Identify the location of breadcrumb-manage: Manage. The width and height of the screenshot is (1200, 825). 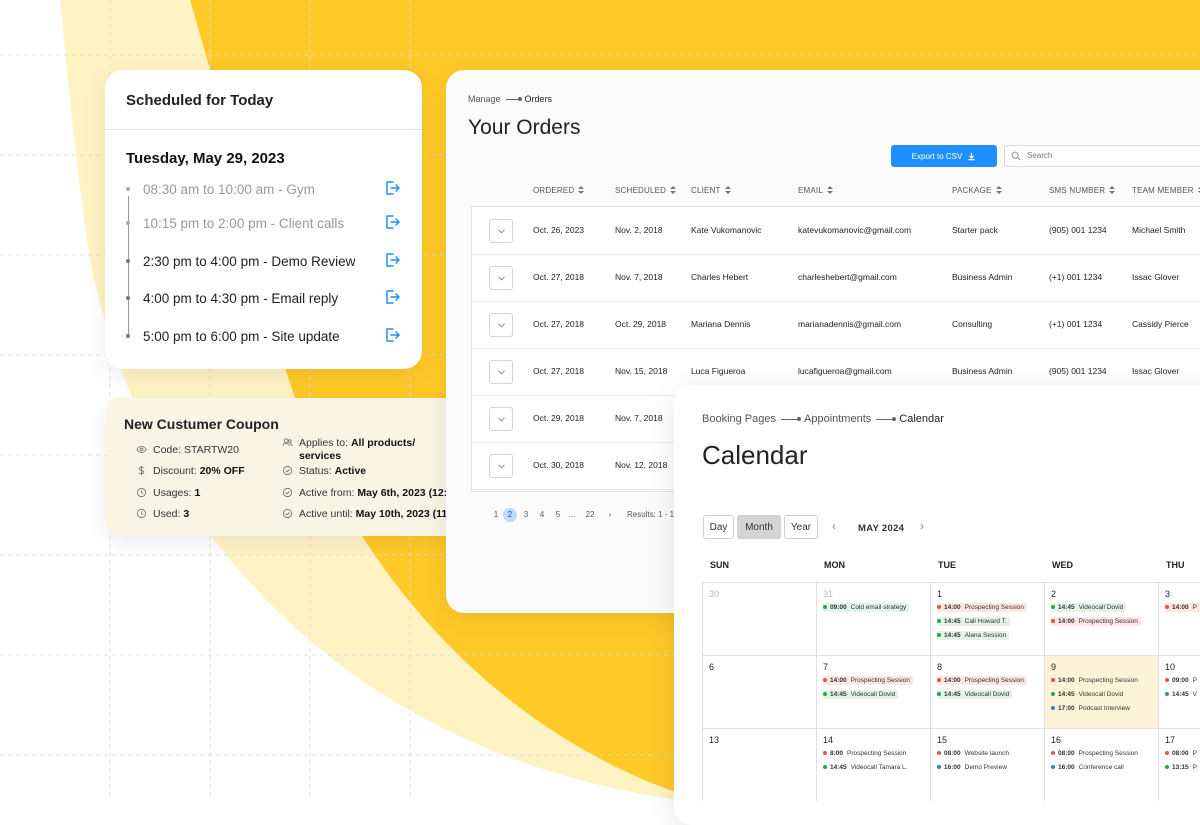
(484, 99).